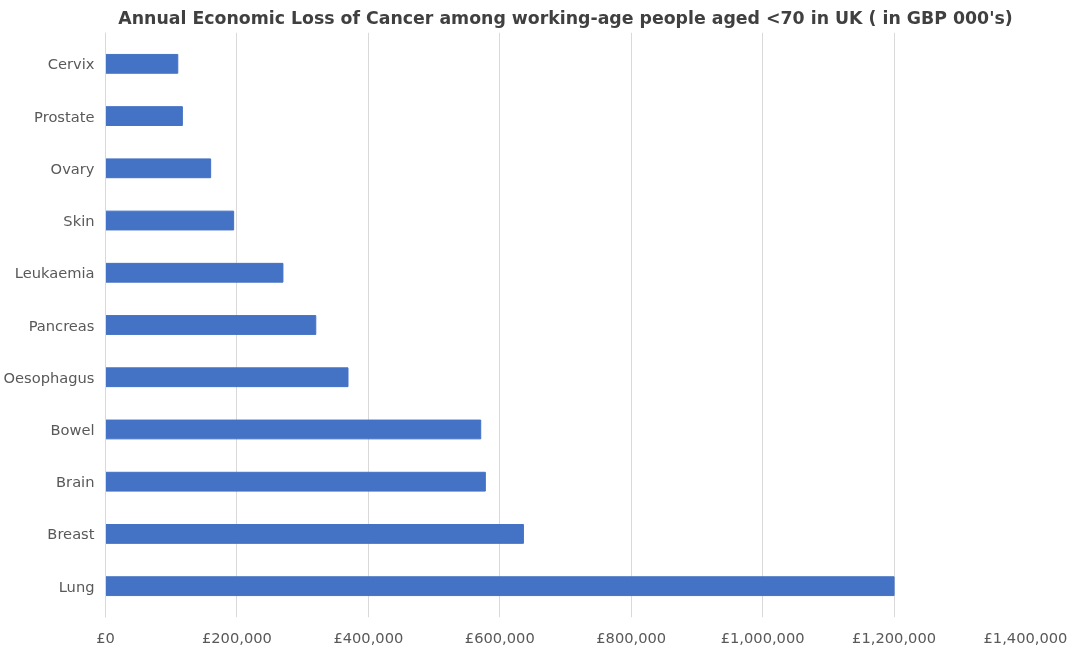 The height and width of the screenshot is (654, 1091). Describe the element at coordinates (71, 534) in the screenshot. I see `y-tick-label: Breast` at that location.